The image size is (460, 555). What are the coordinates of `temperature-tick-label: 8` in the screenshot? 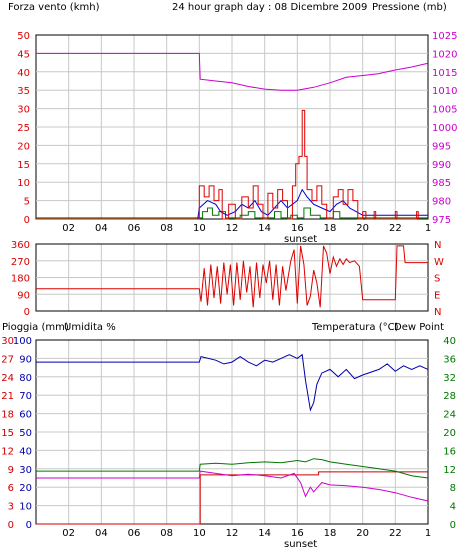 It's located at (453, 488).